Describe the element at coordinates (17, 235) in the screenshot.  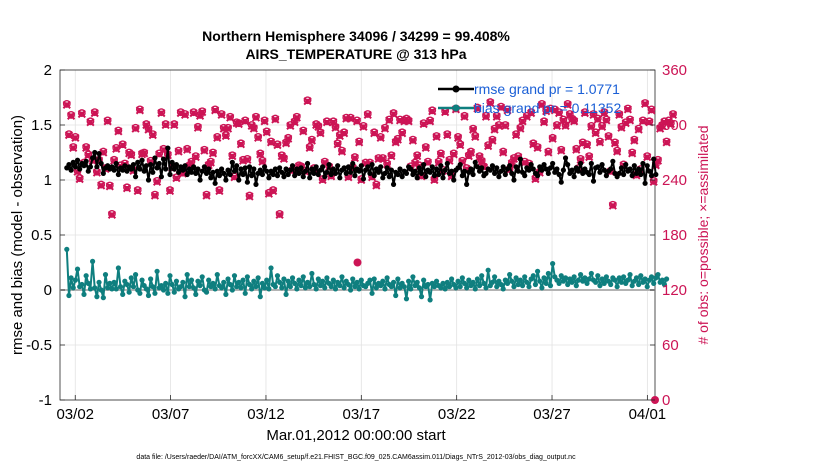
I see `y-axis-label: rmse and bias (model - observation)` at that location.